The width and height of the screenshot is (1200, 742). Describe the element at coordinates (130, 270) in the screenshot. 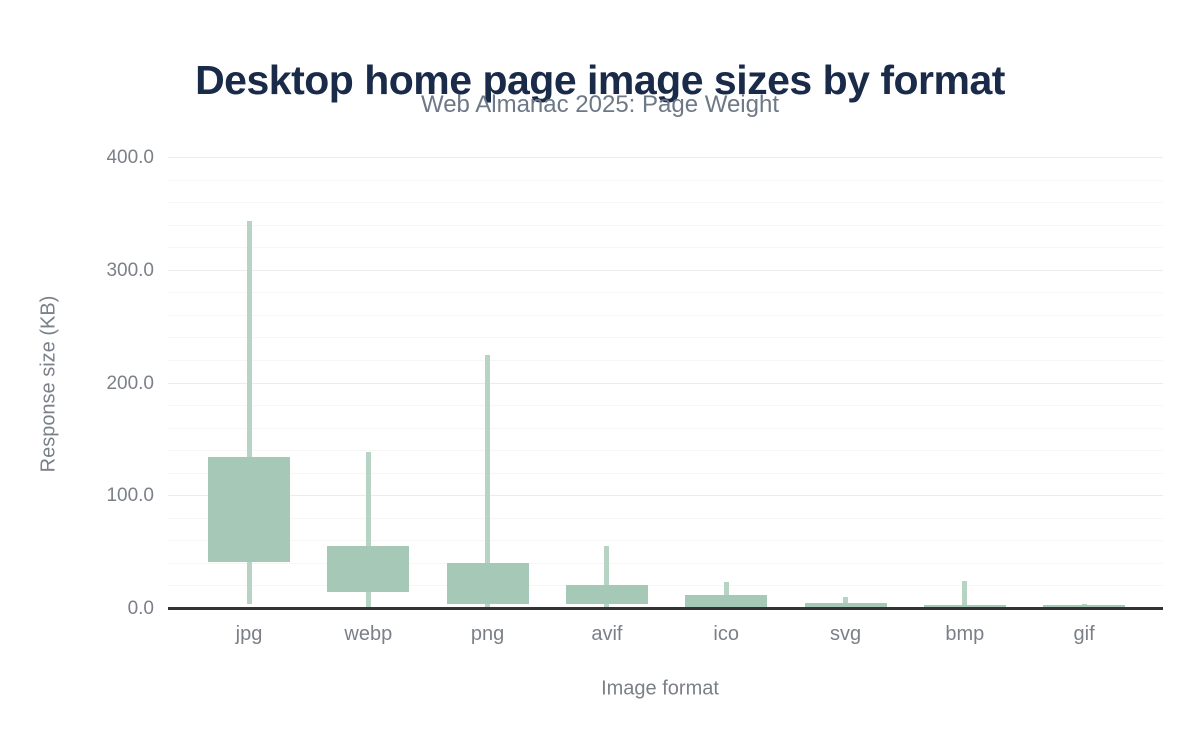

I see `y-tick-label-300: 300.0` at that location.